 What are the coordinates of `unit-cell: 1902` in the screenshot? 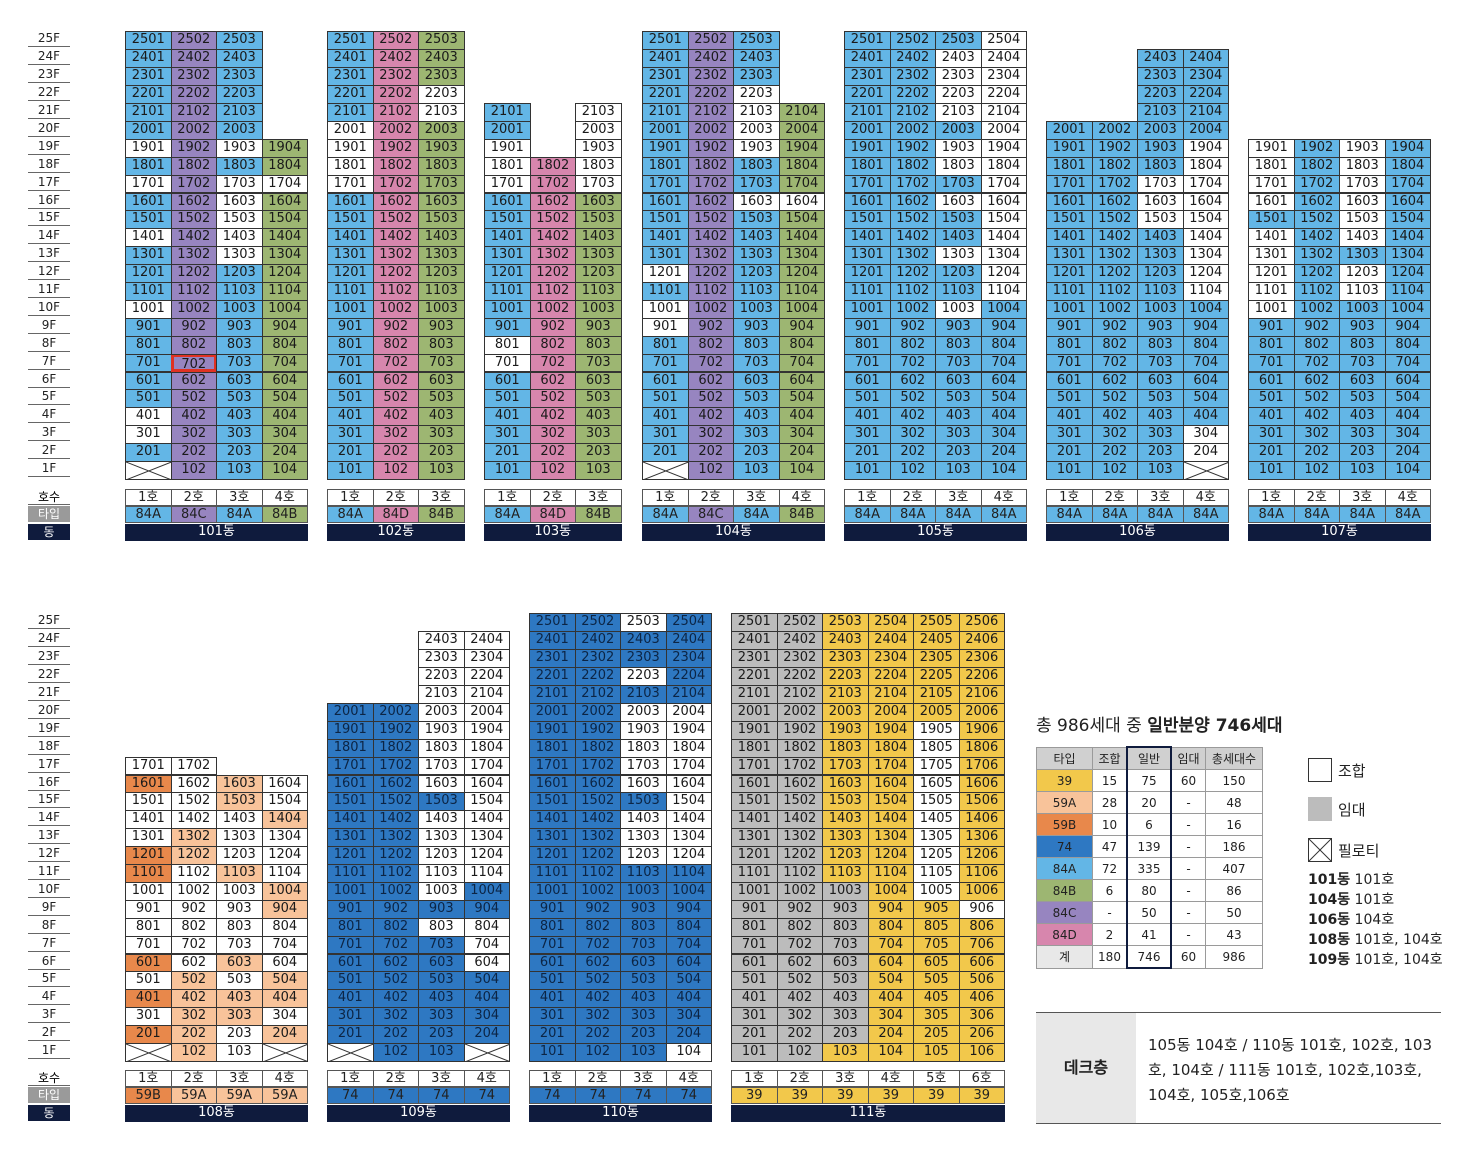 It's located at (799, 730).